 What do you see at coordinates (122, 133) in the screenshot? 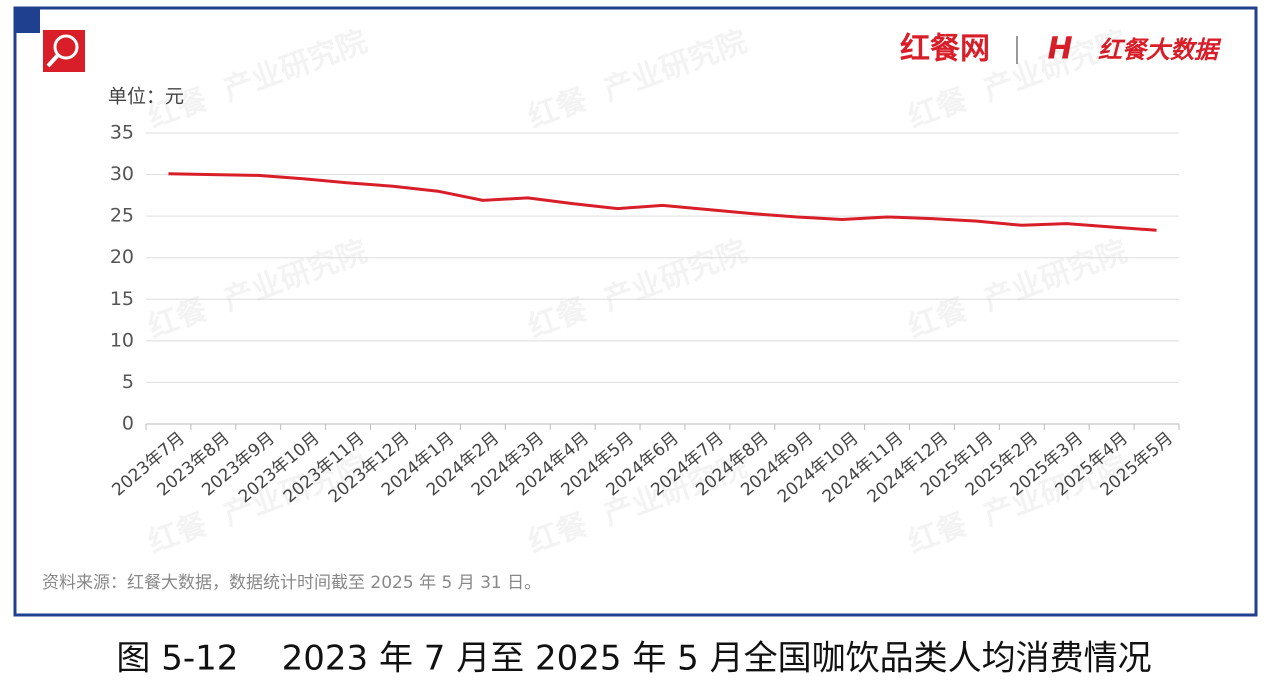
I see `y-tick-label: 35` at bounding box center [122, 133].